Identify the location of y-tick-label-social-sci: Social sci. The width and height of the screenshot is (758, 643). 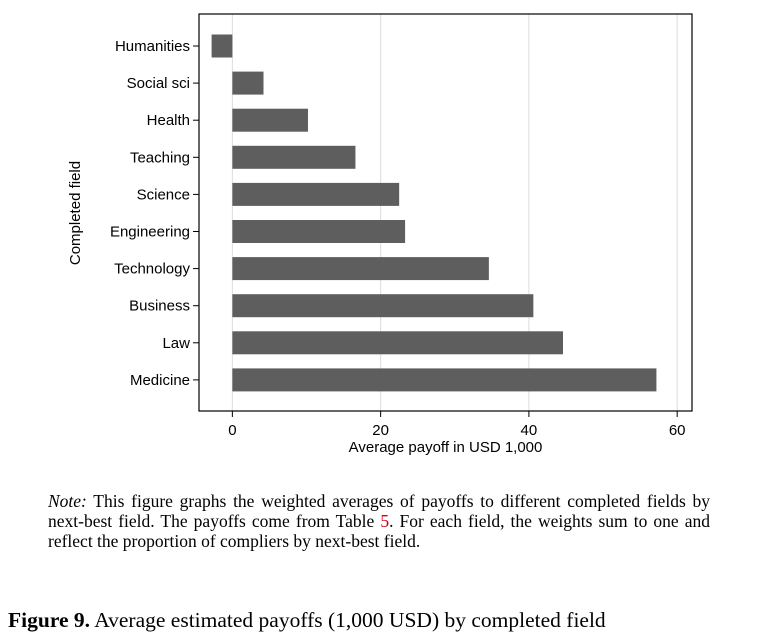
(158, 83).